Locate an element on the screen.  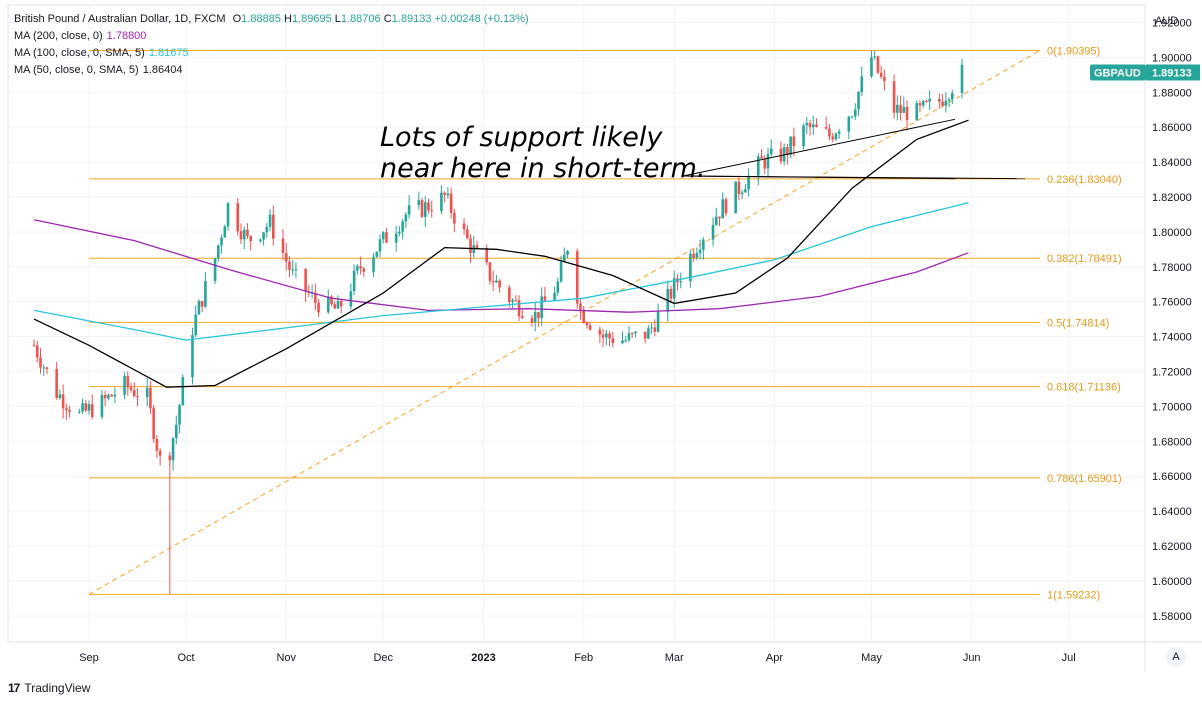
x-tick-label: Jul is located at coordinates (1069, 658).